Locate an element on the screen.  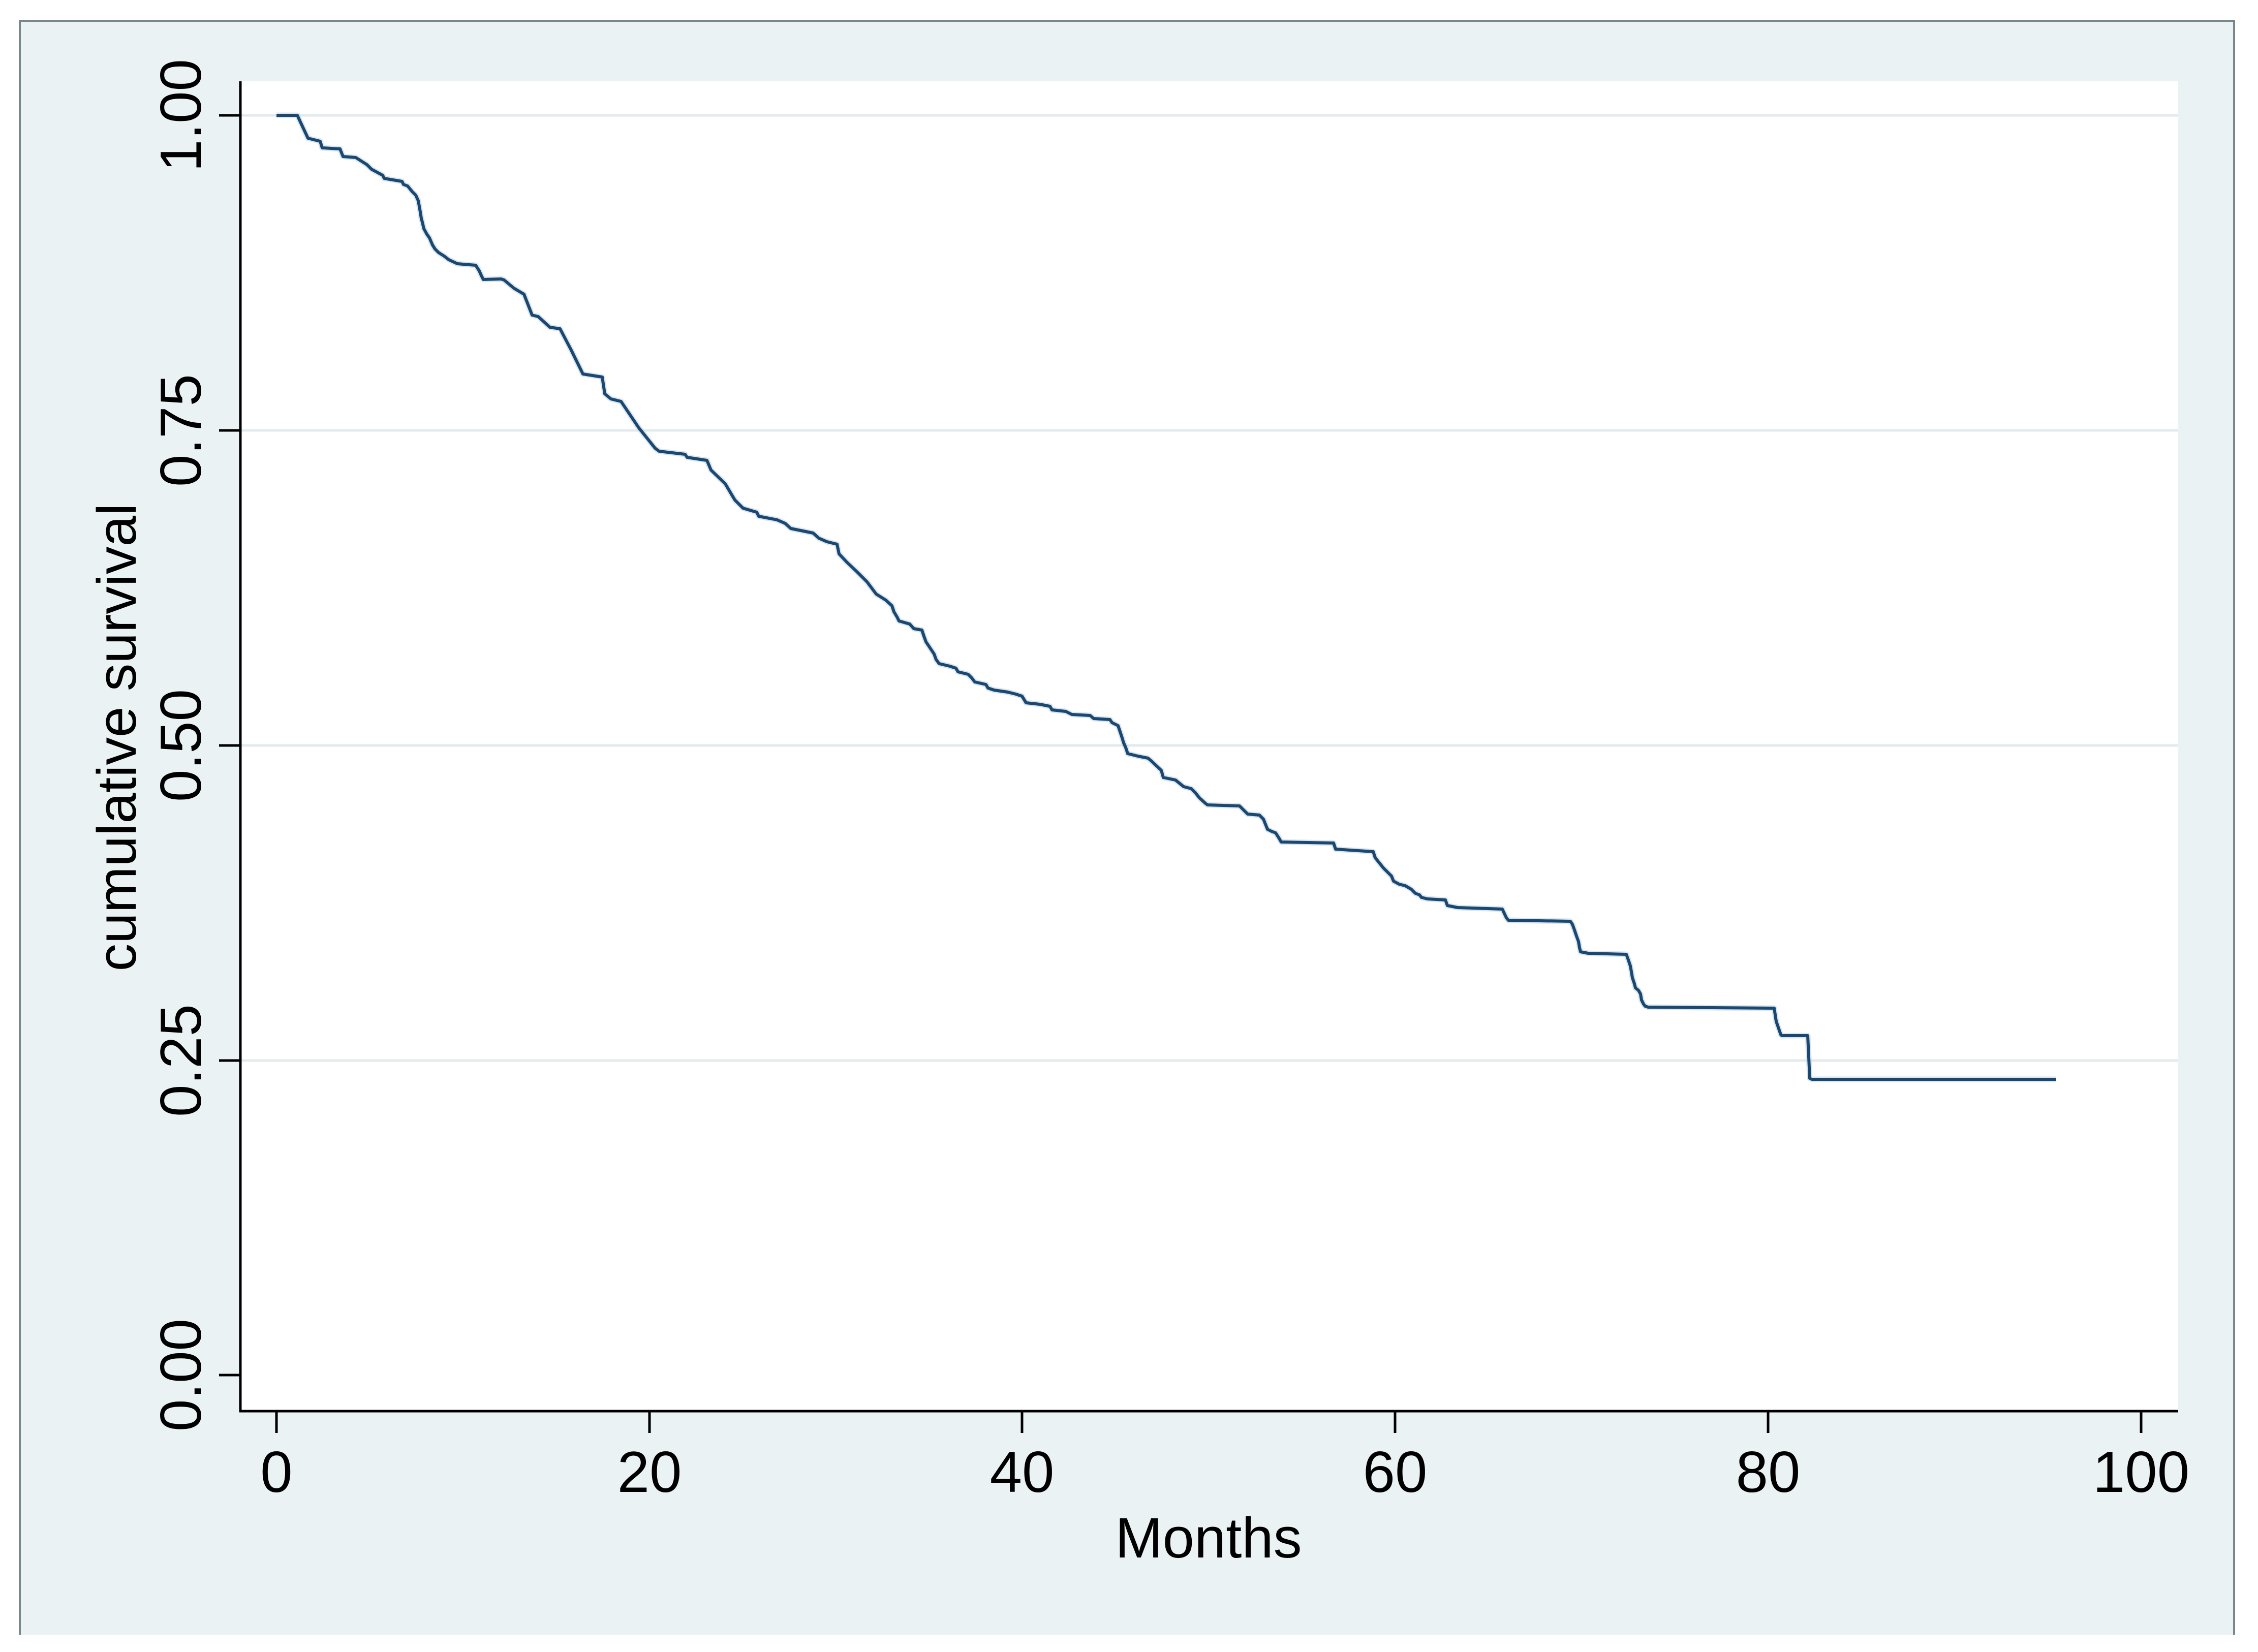
svg-text: 0.00 is located at coordinates (181, 1375).